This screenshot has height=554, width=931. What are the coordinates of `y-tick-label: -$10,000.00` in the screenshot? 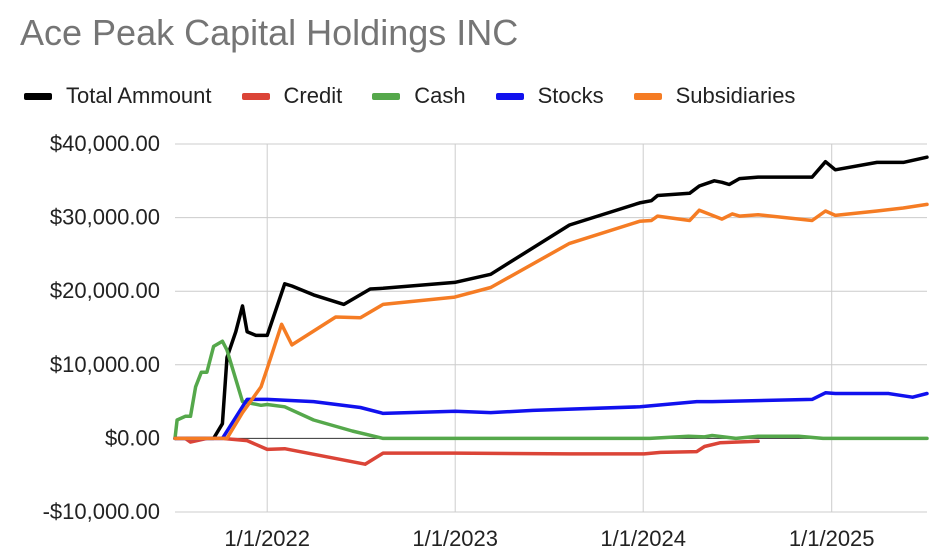 It's located at (101, 511).